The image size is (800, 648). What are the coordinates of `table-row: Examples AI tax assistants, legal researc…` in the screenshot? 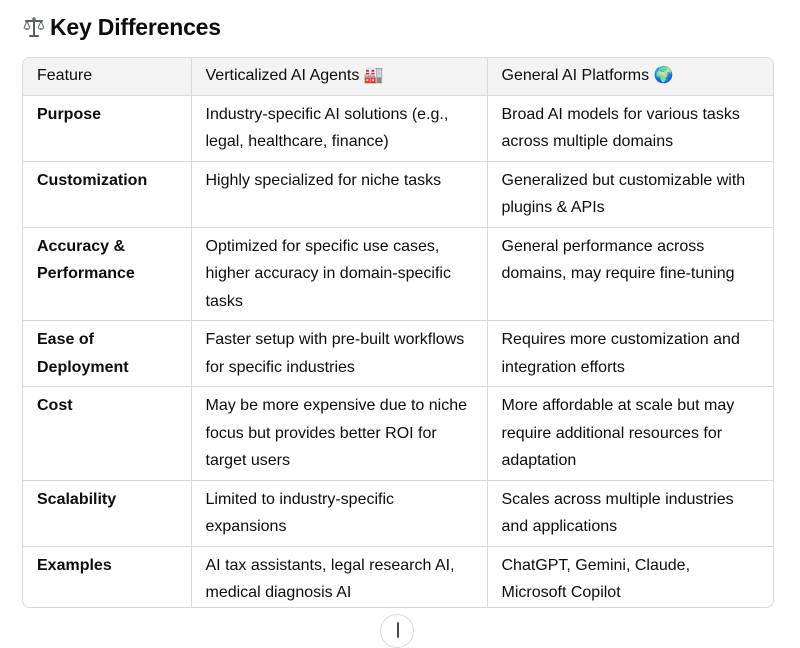 It's located at (398, 576).